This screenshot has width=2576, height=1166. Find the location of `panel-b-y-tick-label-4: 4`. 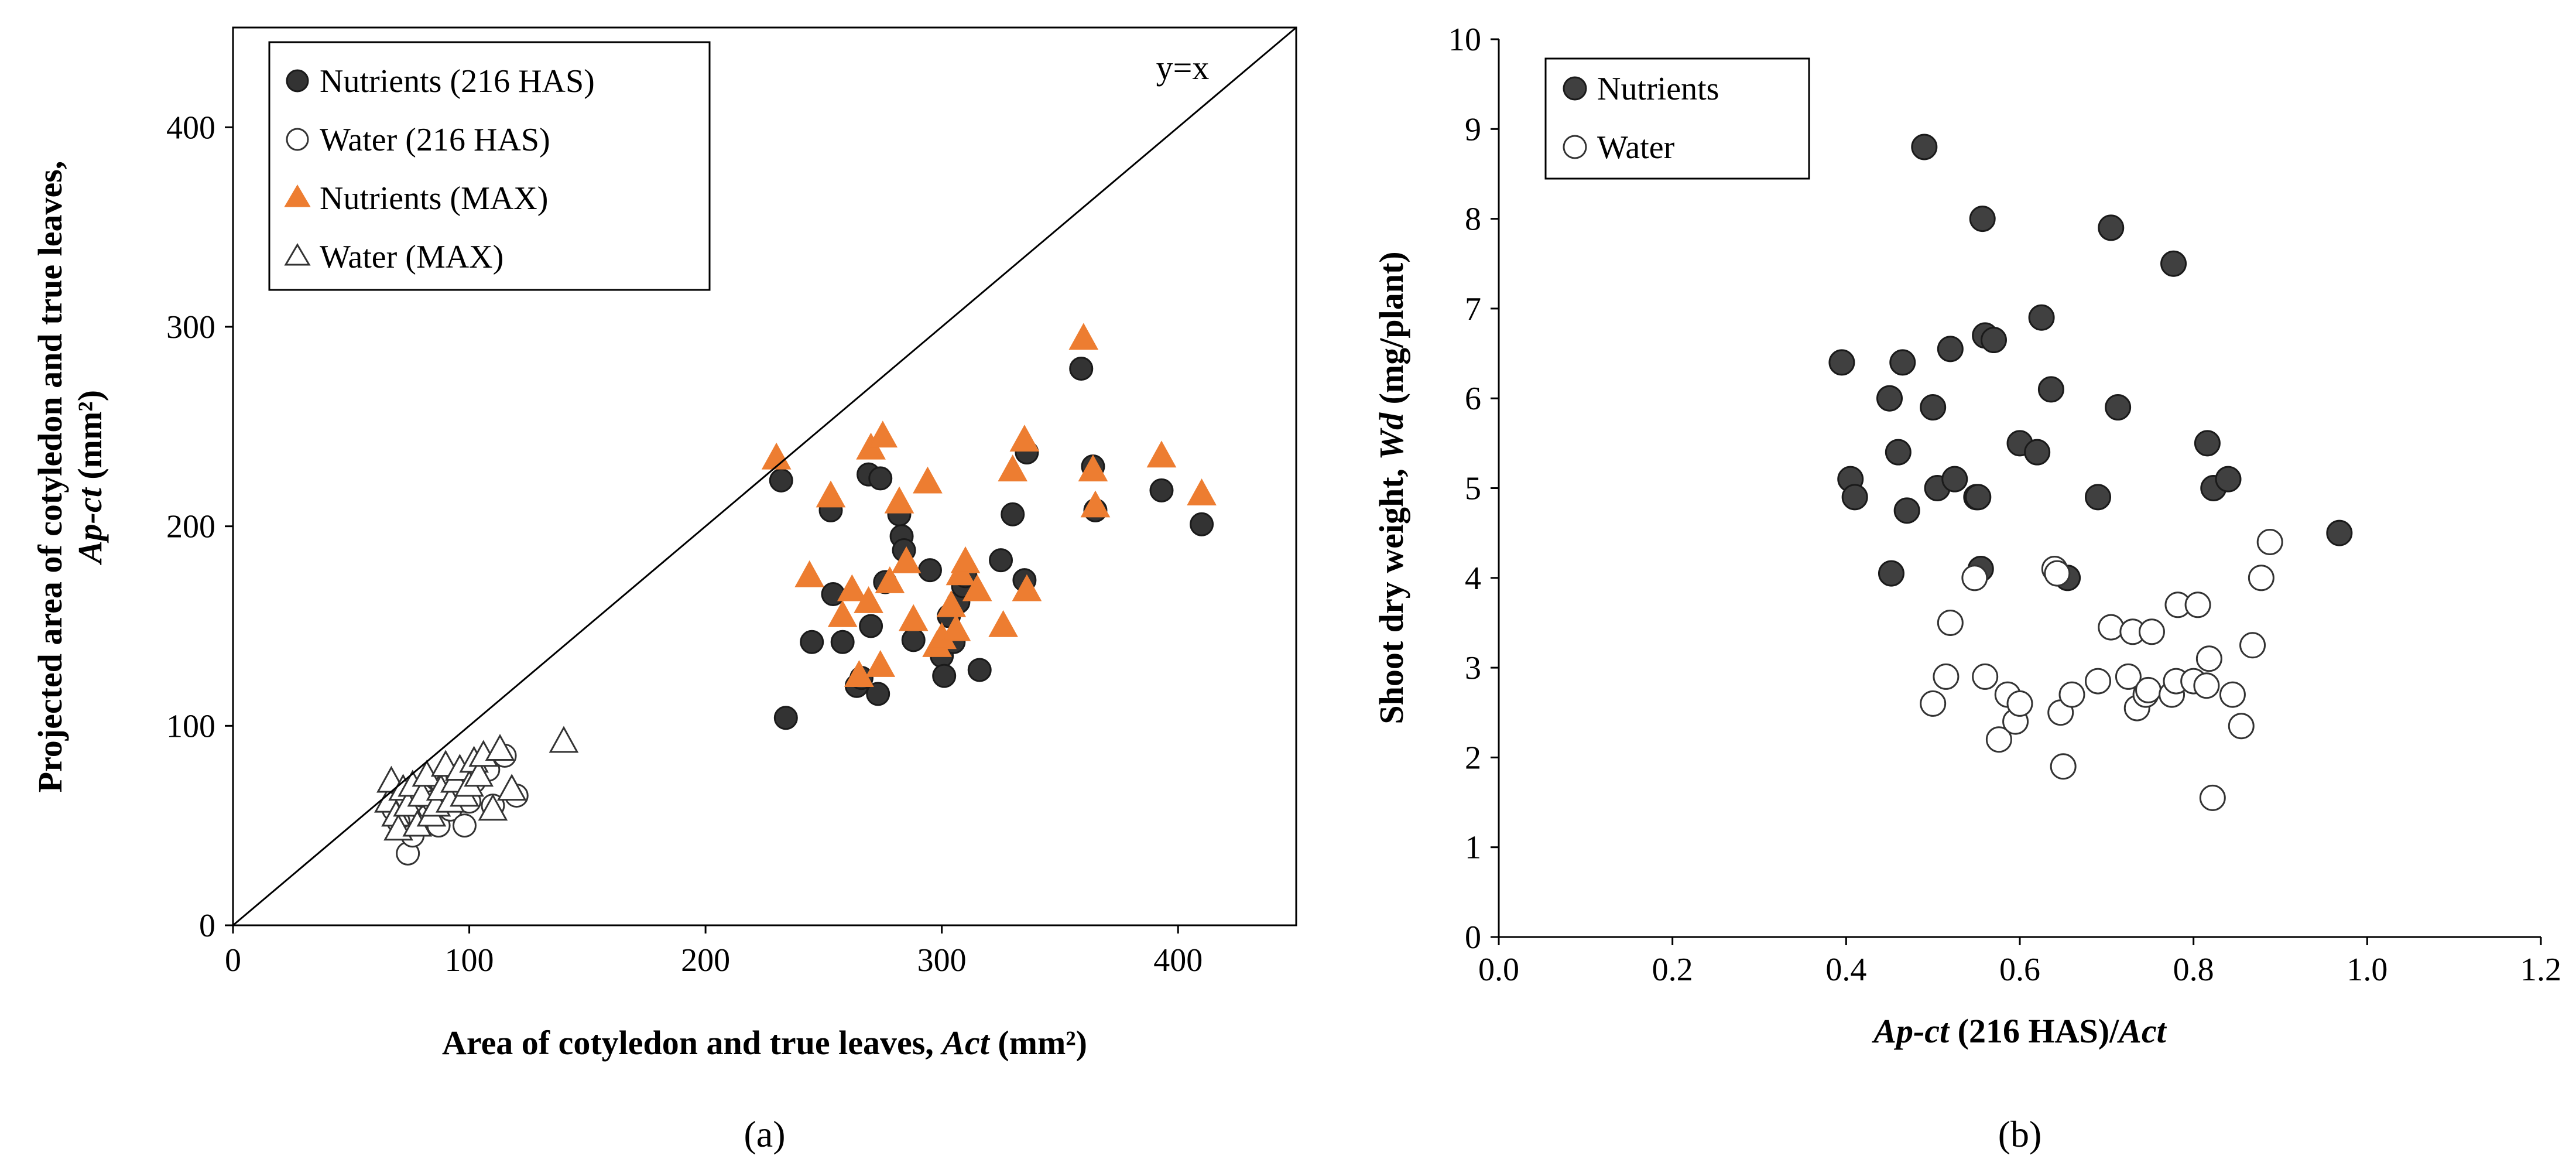

panel-b-y-tick-label-4: 4 is located at coordinates (1473, 578).